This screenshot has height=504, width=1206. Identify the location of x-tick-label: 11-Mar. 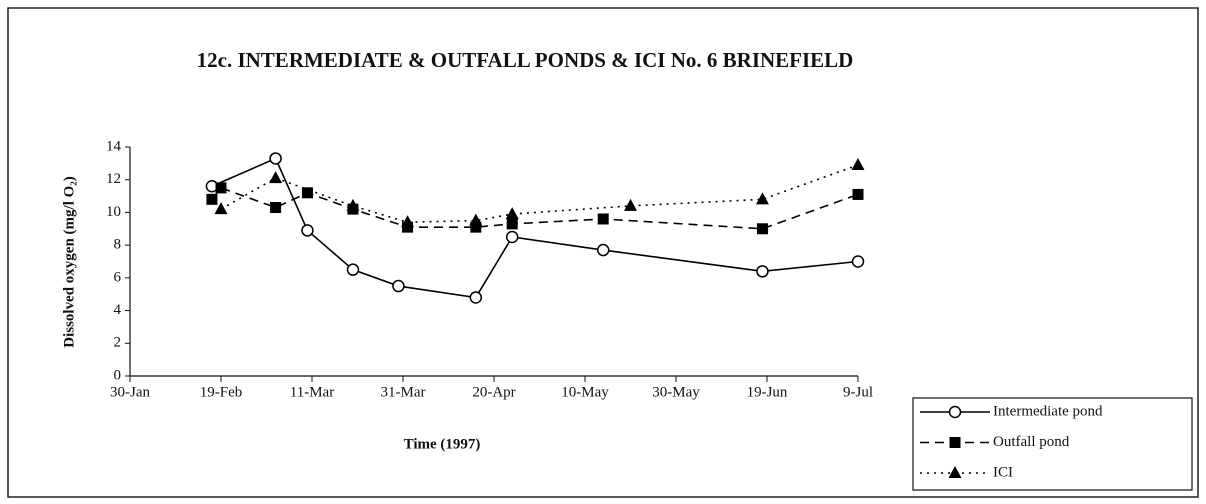
(312, 392).